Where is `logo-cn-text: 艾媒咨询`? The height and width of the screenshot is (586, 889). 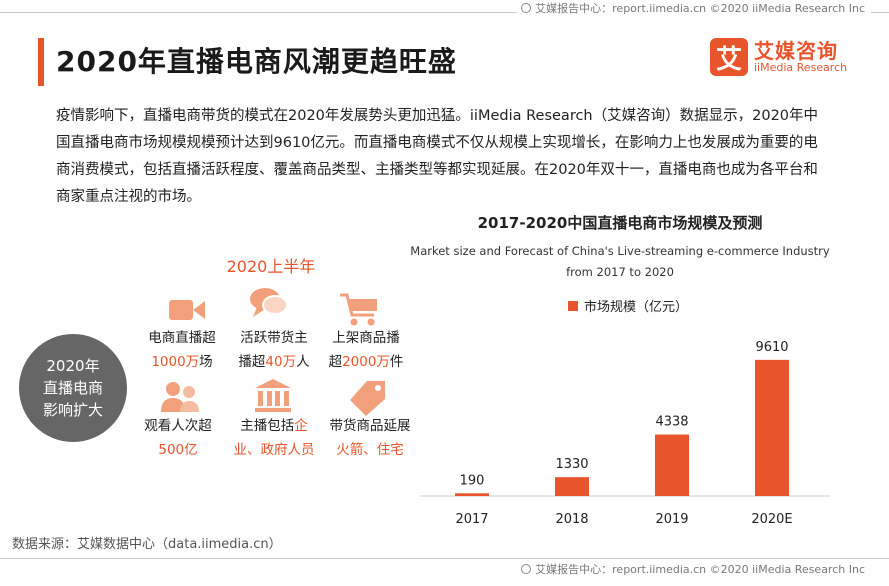
logo-cn-text: 艾媒咨询 is located at coordinates (796, 50).